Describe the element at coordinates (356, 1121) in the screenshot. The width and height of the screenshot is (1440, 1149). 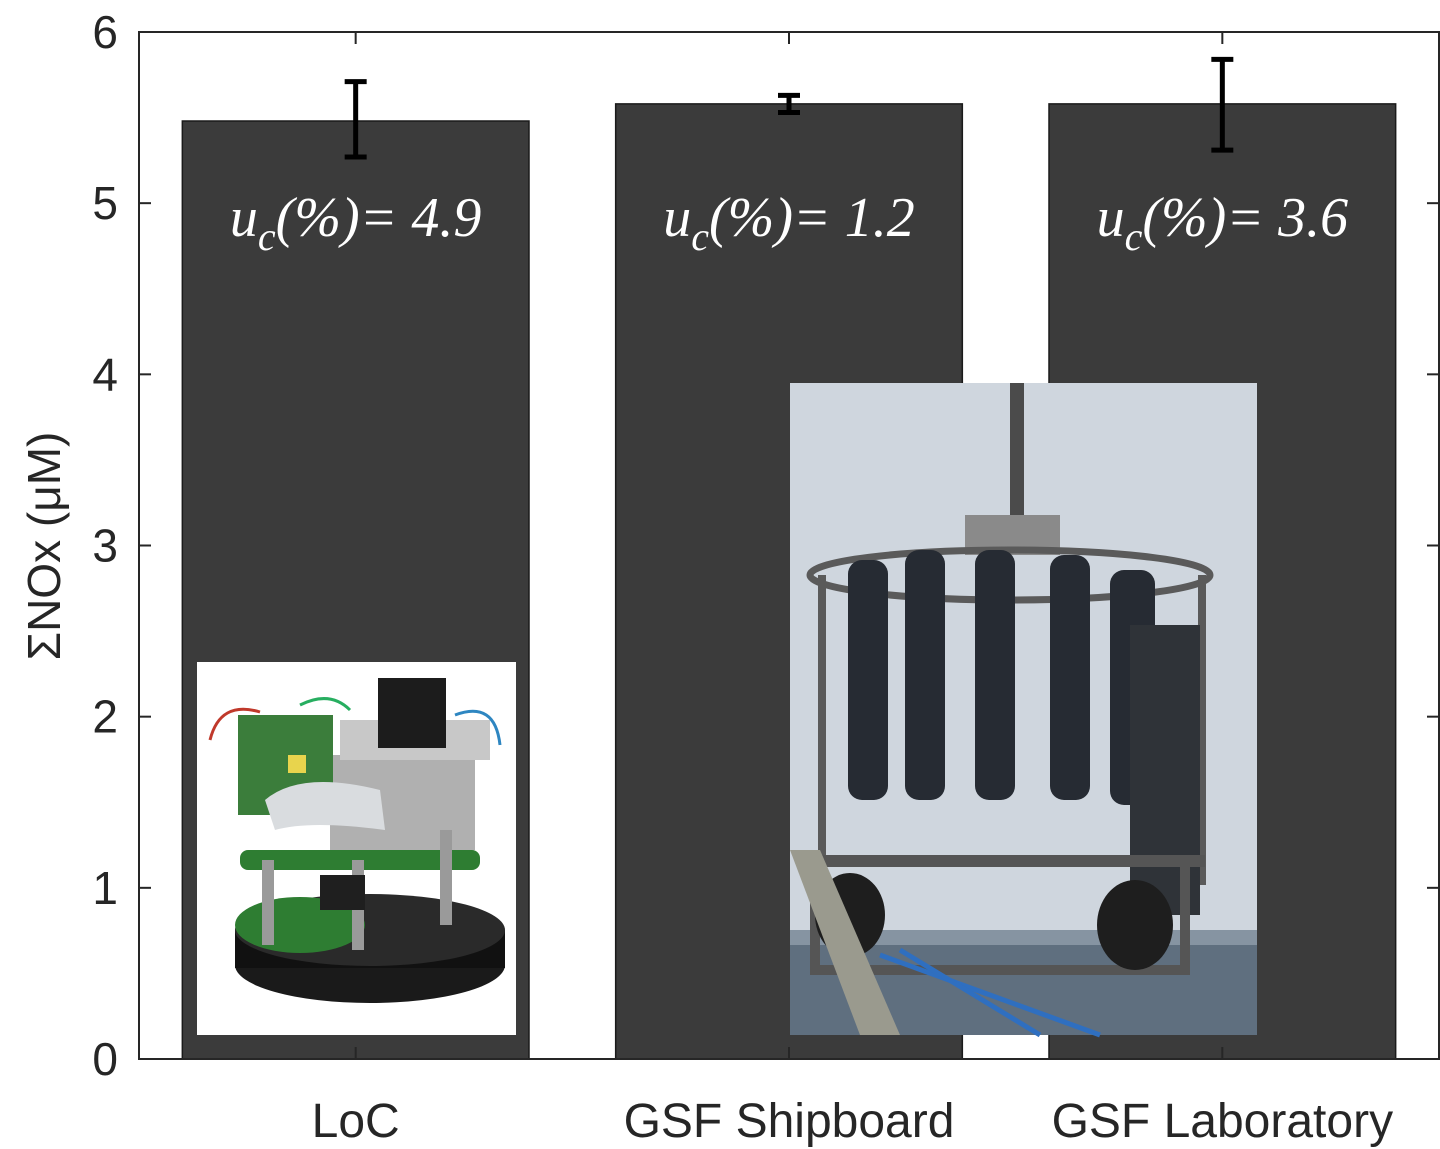
I see `x-tick-label-0: LoC` at that location.